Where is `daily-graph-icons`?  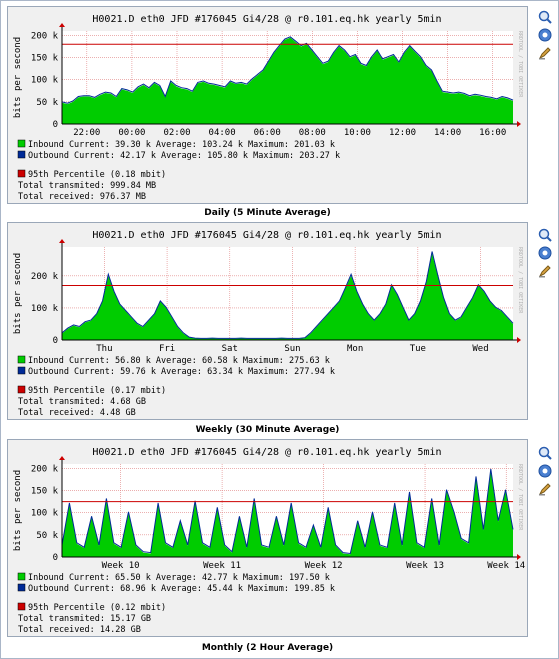
daily-graph-icons is located at coordinates (546, 37).